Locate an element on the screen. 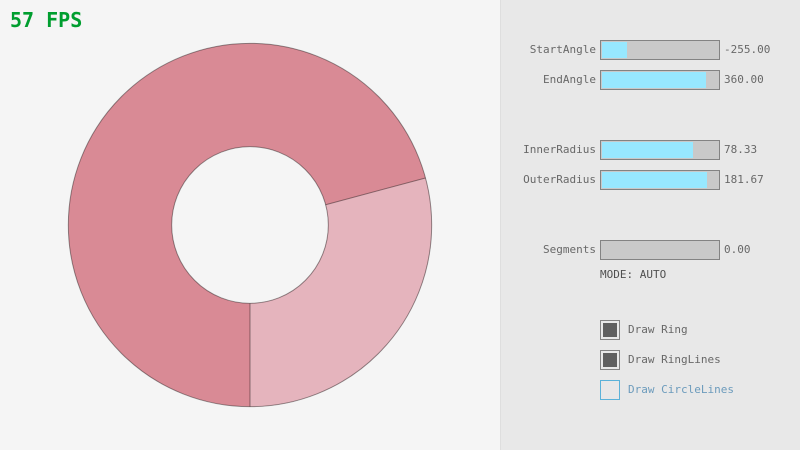 The height and width of the screenshot is (450, 800). fps-counter: 57 FPS is located at coordinates (46, 20).